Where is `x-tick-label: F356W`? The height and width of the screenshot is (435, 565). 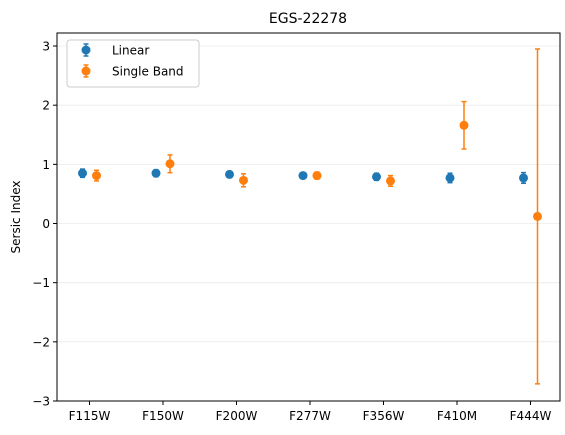 x-tick-label: F356W is located at coordinates (384, 416).